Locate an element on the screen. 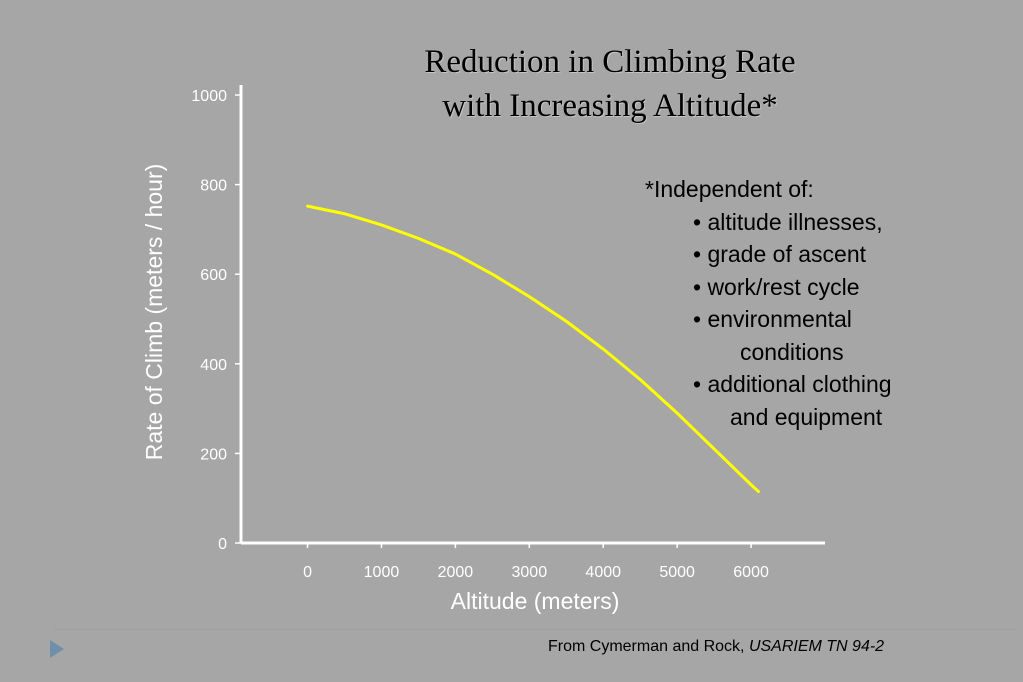 The image size is (1023, 682). source-reference: USARIEM TN 94-2 is located at coordinates (816, 646).